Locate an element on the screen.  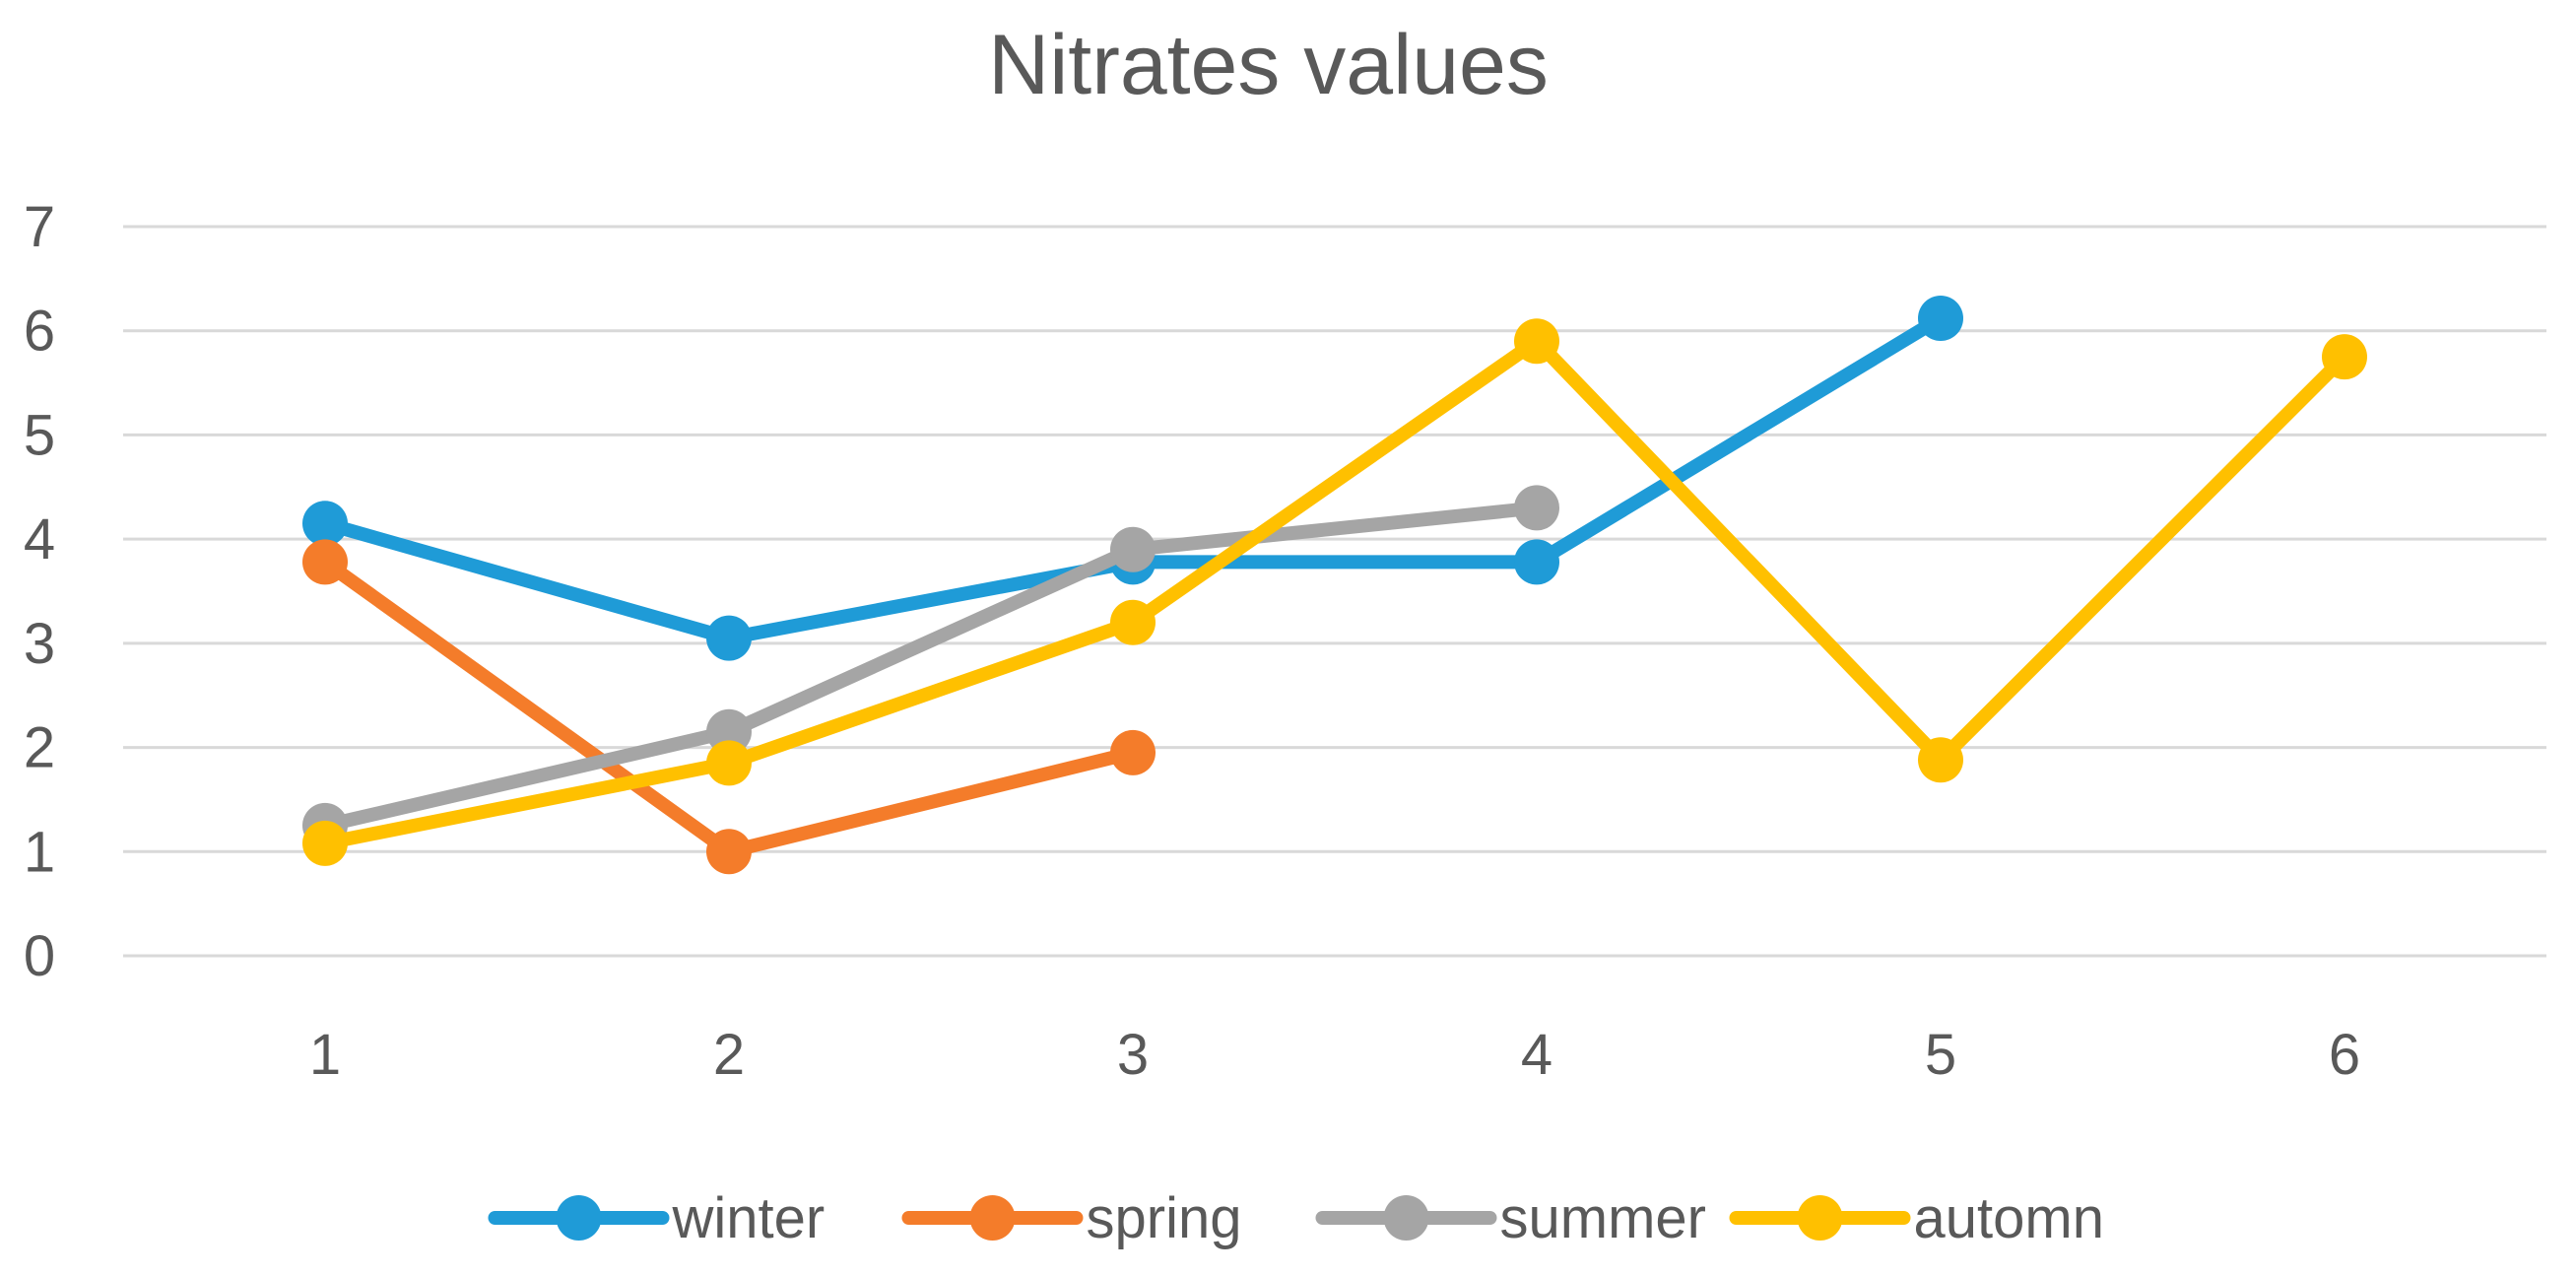
y-tick-label: 4 is located at coordinates (39, 539).